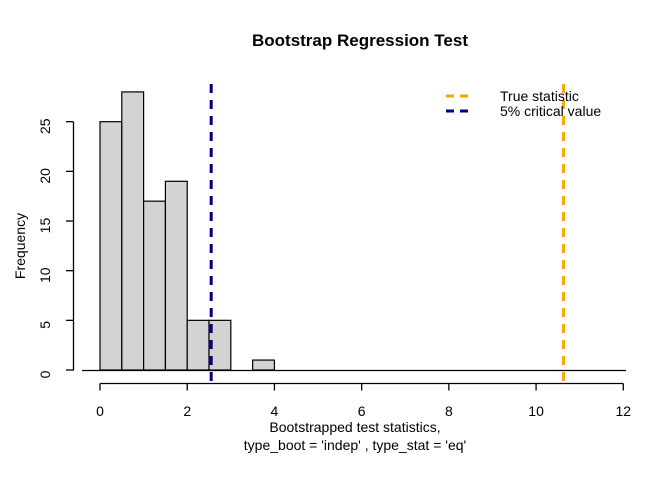 This screenshot has width=672, height=480. I want to click on x-axis-label-line2: type_boot = 'indep' , type_stat = 'eq', so click(355, 445).